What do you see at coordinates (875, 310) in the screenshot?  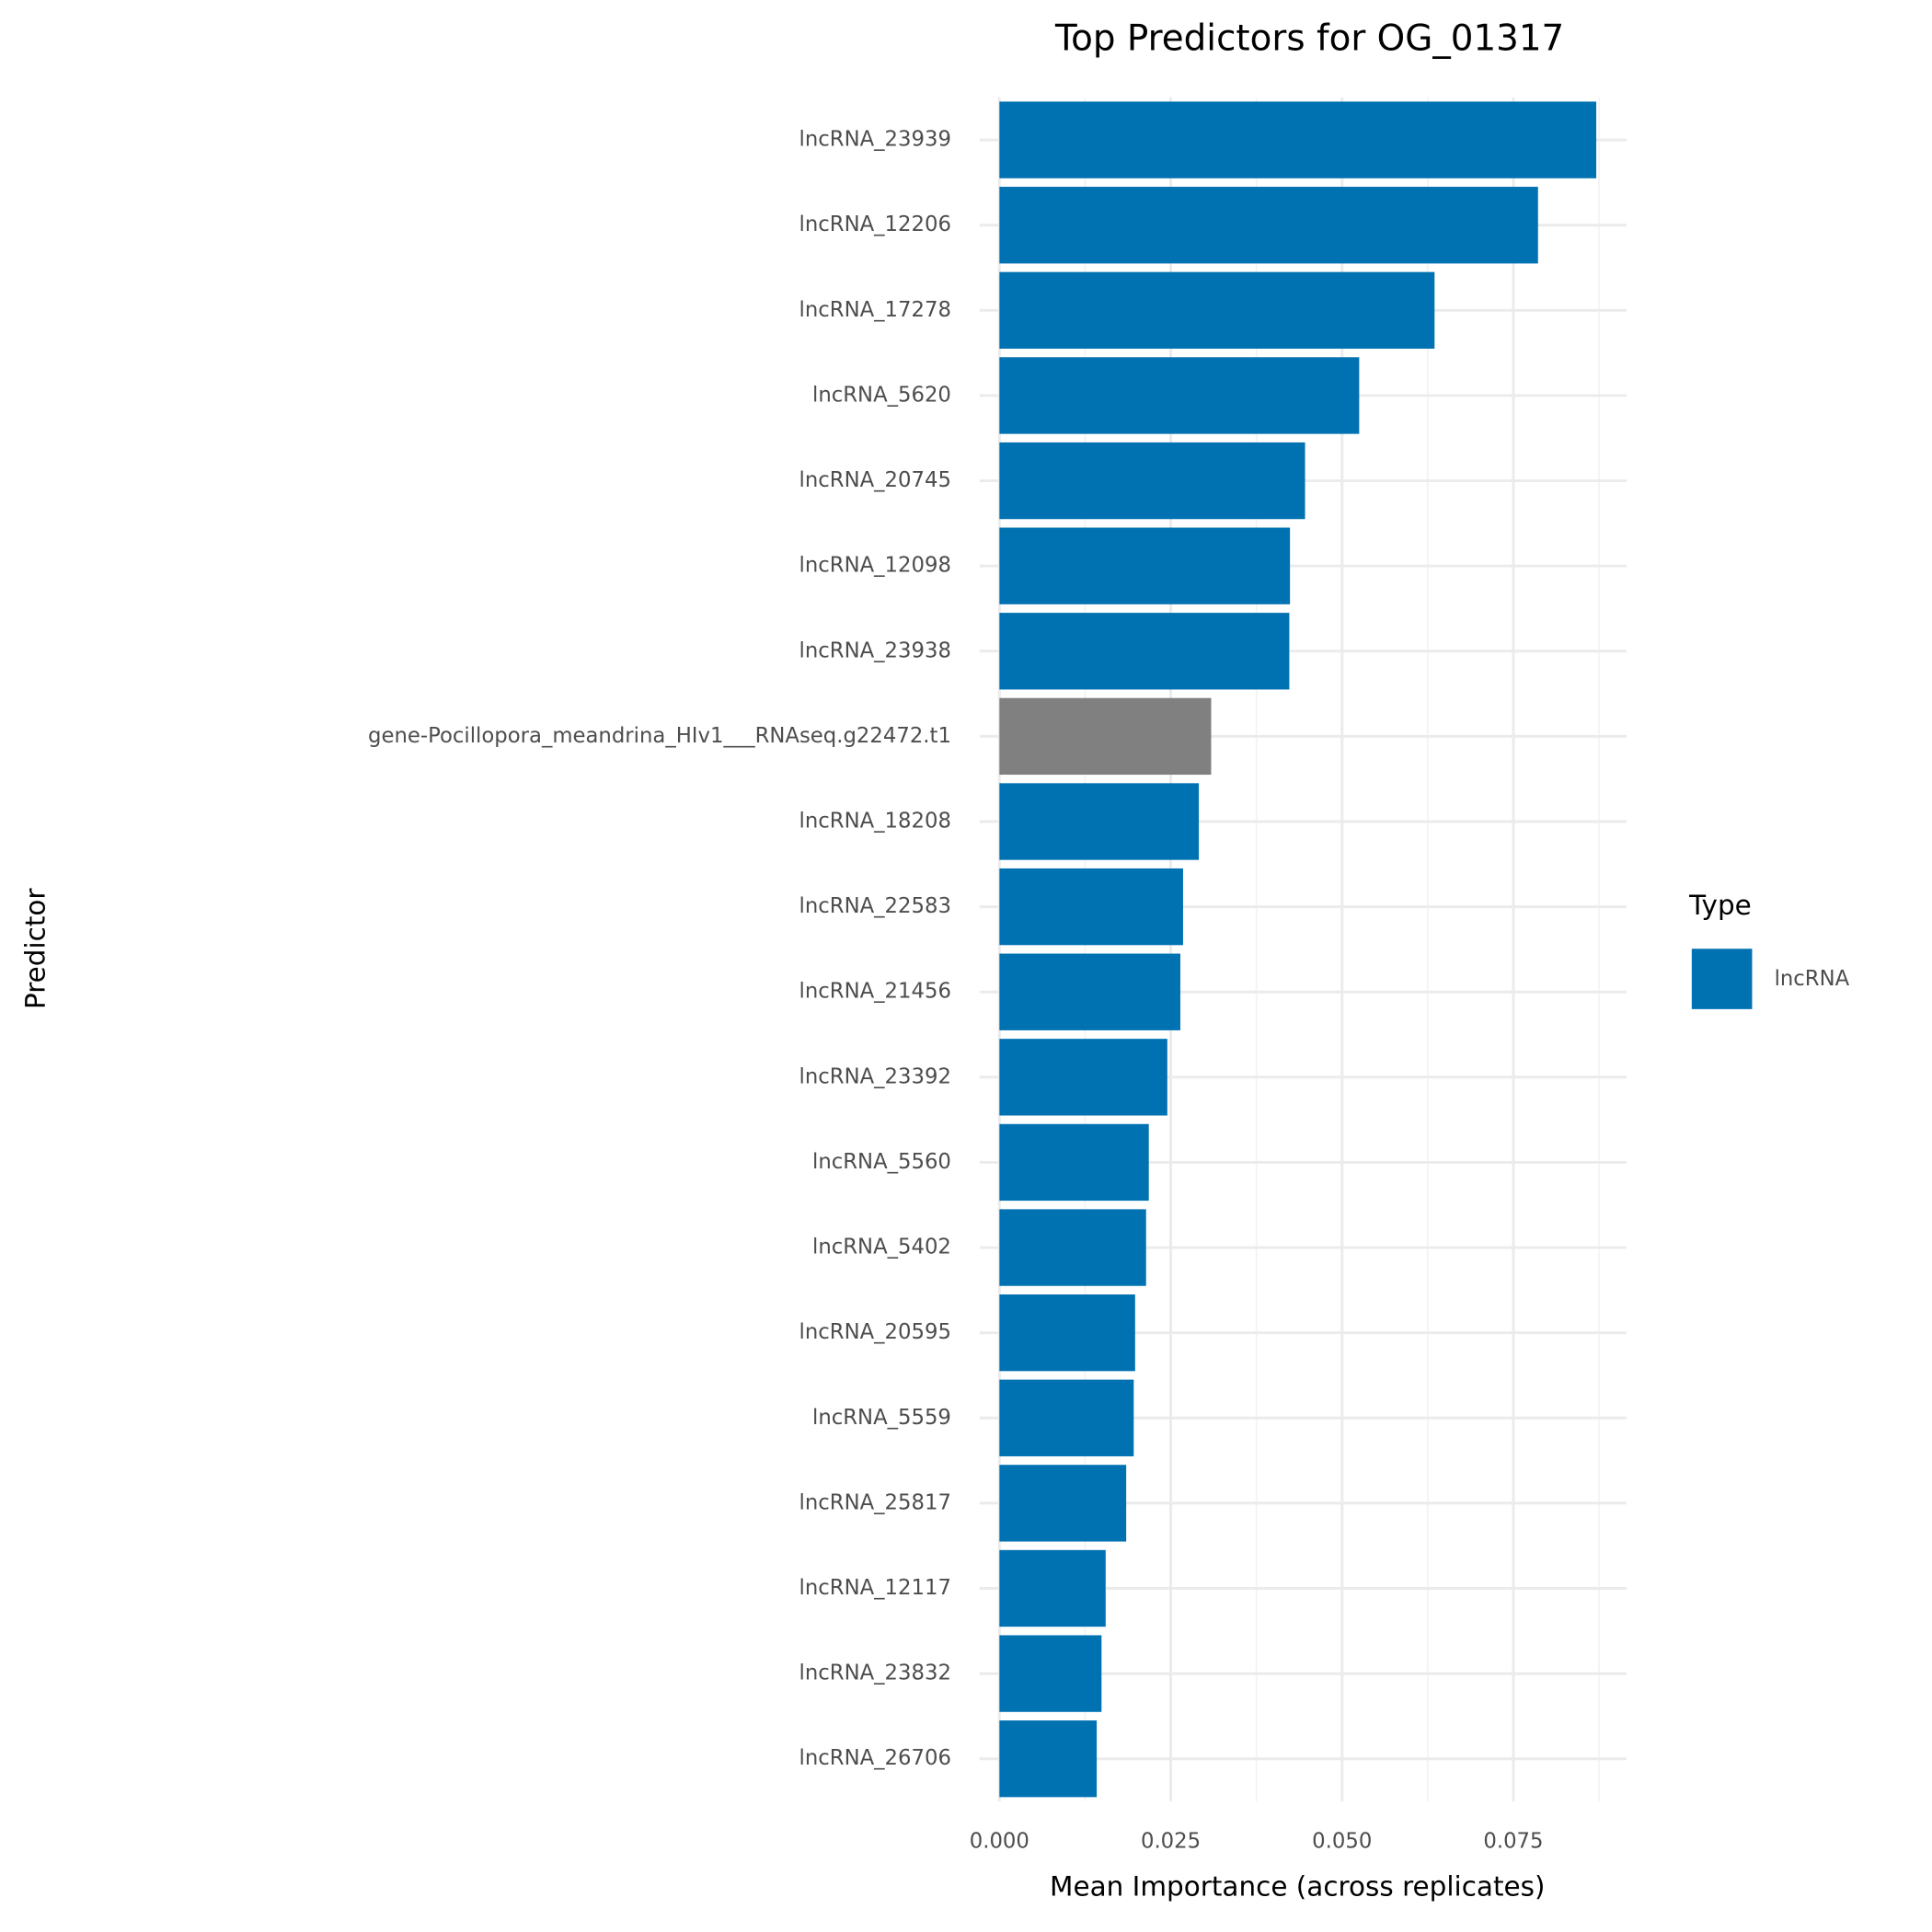 I see `y-tick-label: lncRNA_17278` at bounding box center [875, 310].